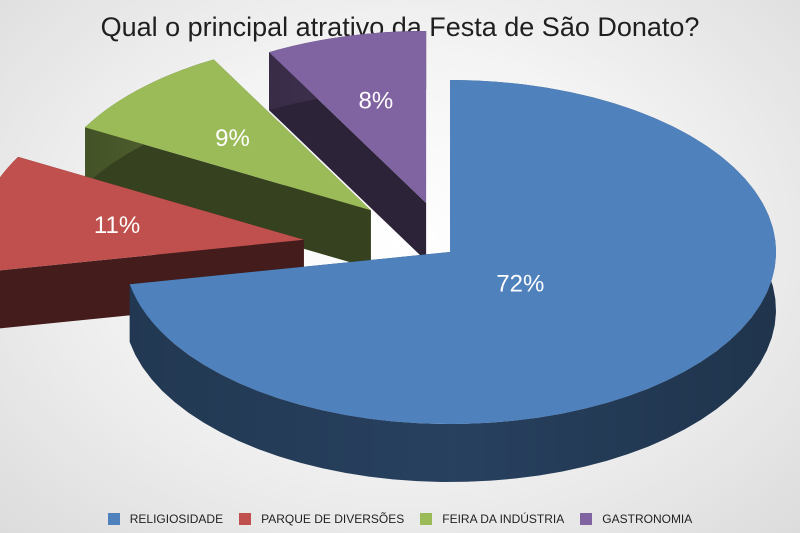 The width and height of the screenshot is (800, 533). I want to click on data-label: 11%, so click(117, 225).